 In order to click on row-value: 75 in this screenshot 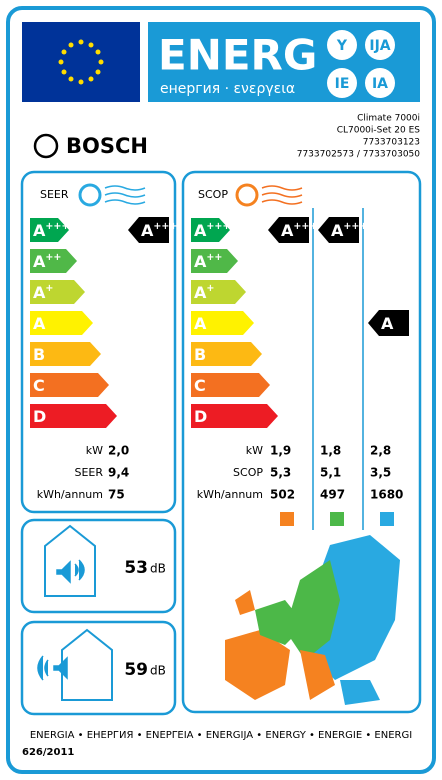, I will do `click(116, 495)`.